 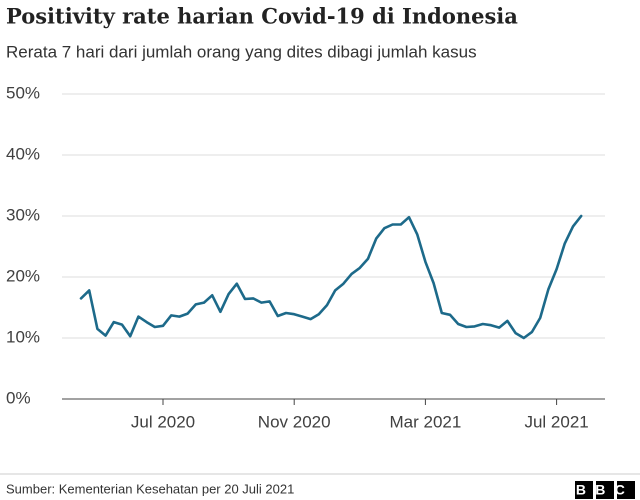 I want to click on logo: BBC, so click(x=605, y=490).